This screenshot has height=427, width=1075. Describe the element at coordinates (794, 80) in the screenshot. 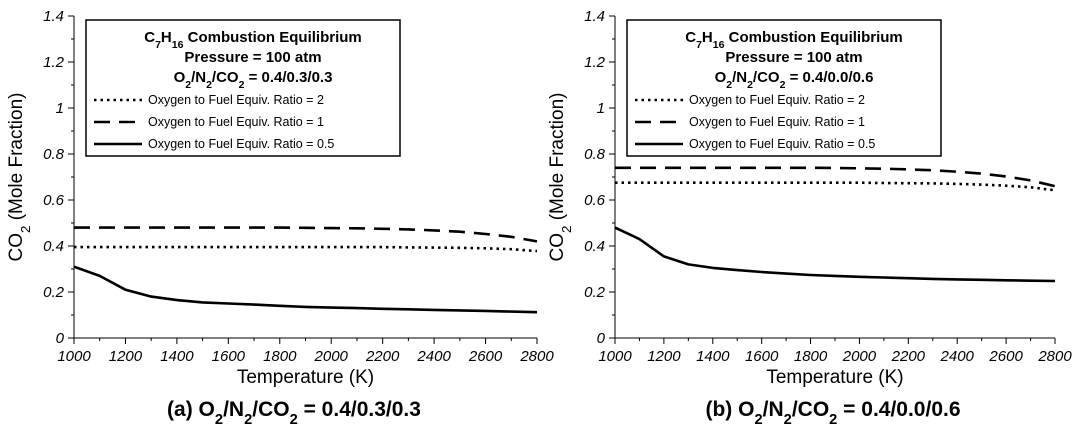

I see `chart-subtitle-mixture: O2/N2/CO2 = 0.4/0.0/0.6` at that location.